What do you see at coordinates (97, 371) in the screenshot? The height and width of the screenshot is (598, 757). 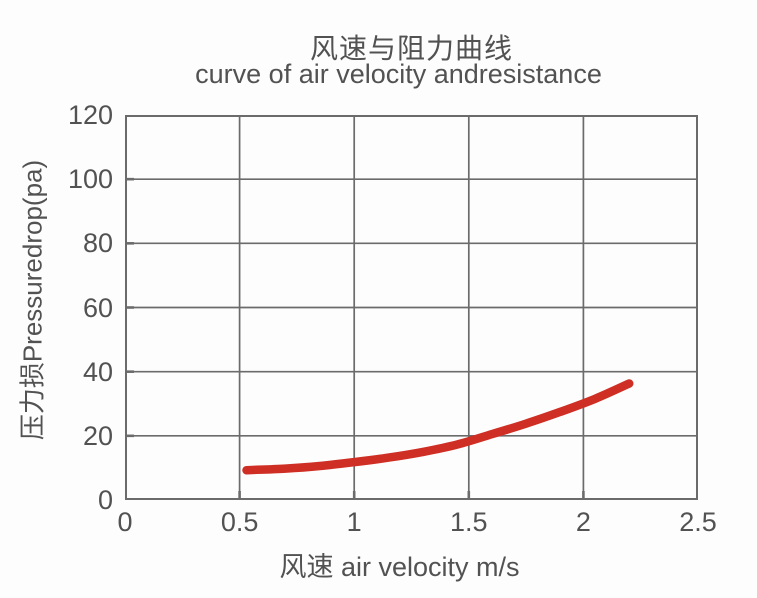 I see `y-tick-label: 40` at bounding box center [97, 371].